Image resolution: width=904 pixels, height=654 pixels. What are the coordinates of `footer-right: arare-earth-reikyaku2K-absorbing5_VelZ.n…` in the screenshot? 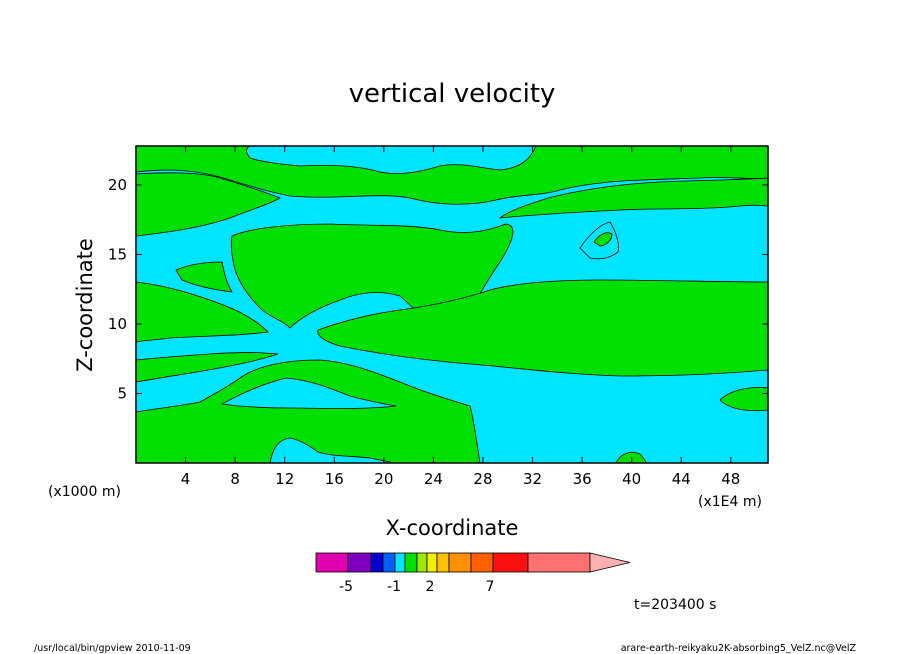 It's located at (739, 648).